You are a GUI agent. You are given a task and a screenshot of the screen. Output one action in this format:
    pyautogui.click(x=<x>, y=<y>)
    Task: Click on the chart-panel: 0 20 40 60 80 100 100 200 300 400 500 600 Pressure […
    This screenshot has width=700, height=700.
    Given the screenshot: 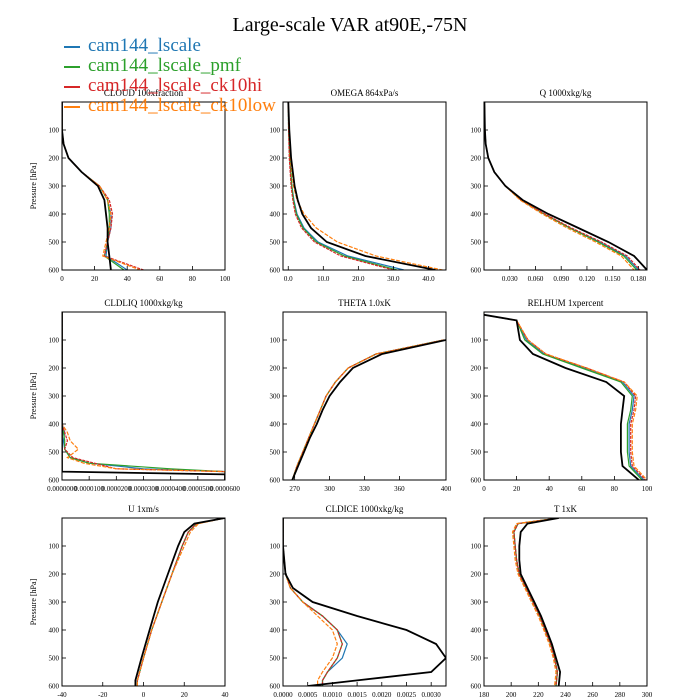 What is the action you would take?
    pyautogui.click(x=130, y=185)
    